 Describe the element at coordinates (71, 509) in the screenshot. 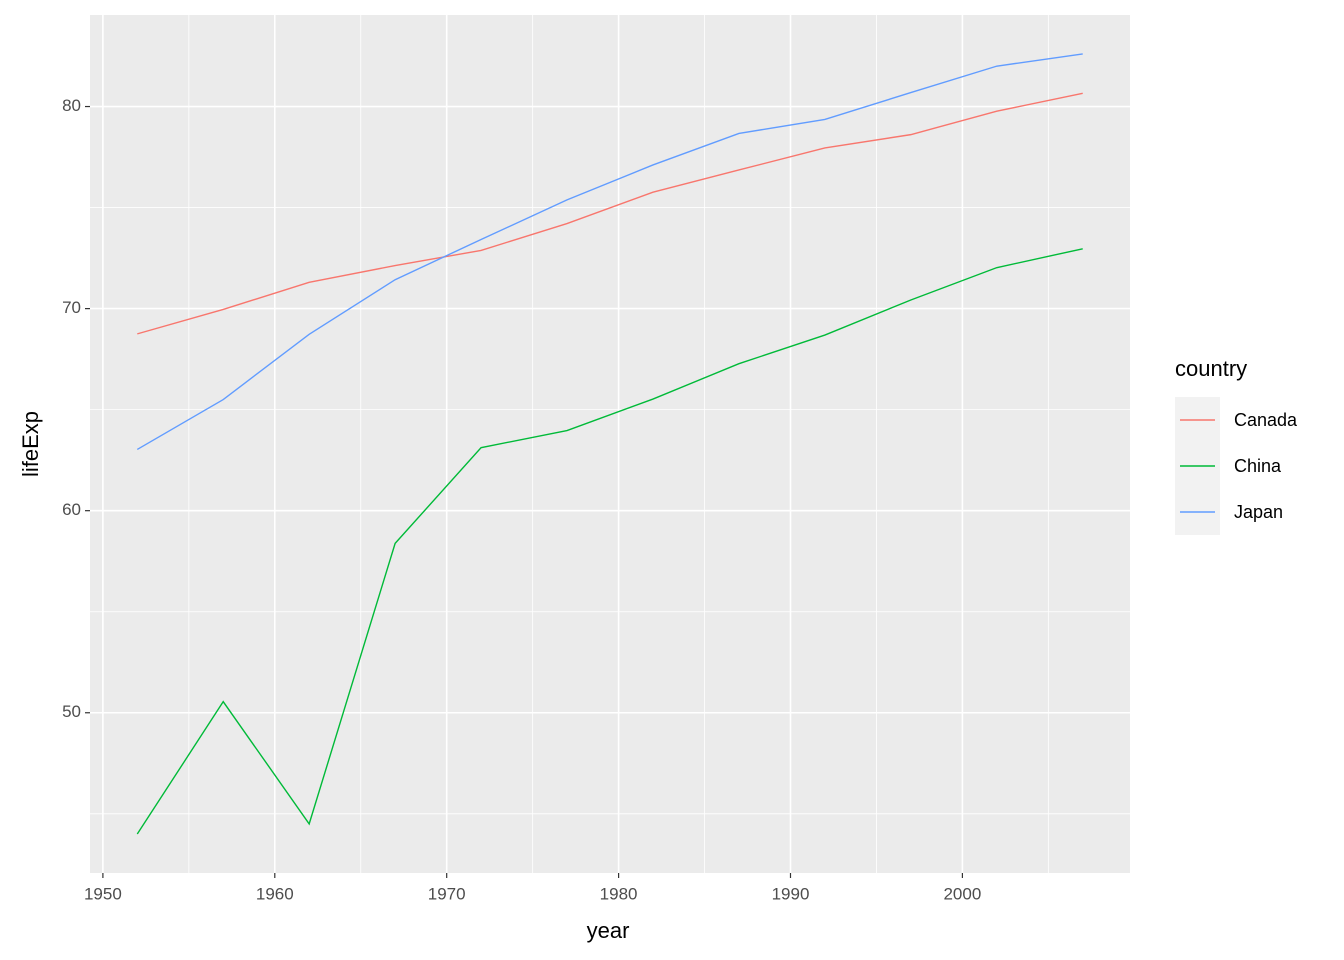

I see `y-tick-label: 60` at that location.